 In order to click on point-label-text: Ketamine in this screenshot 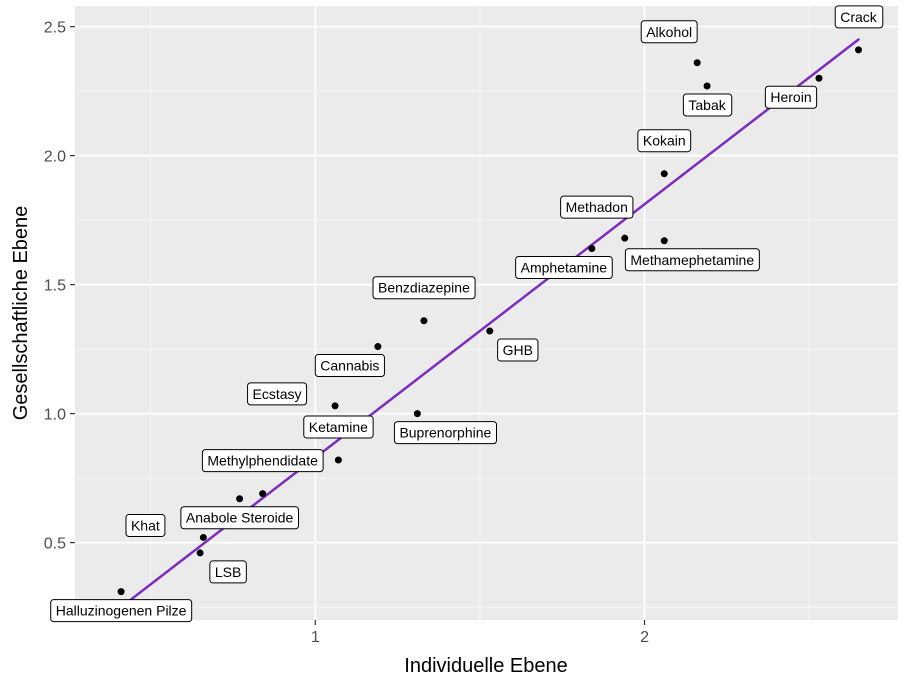, I will do `click(338, 427)`.